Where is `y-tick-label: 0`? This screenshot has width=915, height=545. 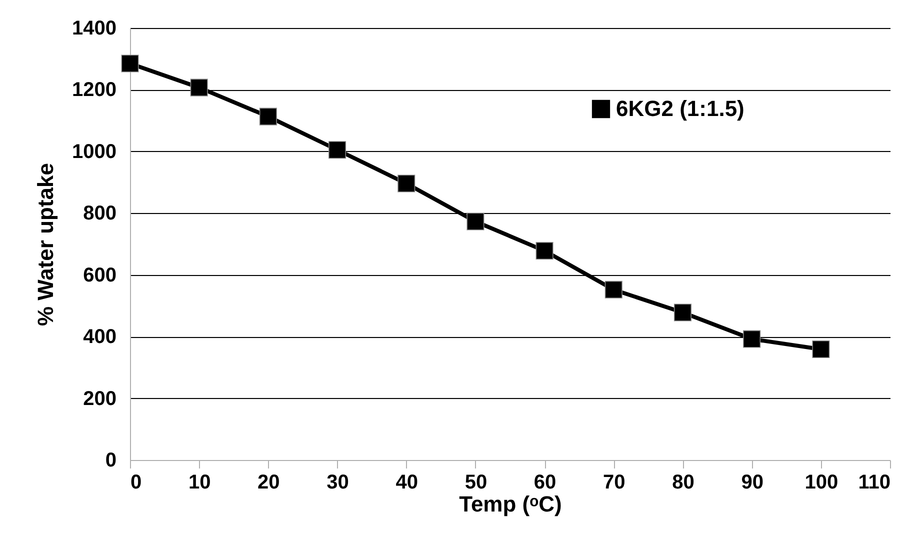 y-tick-label: 0 is located at coordinates (110, 461).